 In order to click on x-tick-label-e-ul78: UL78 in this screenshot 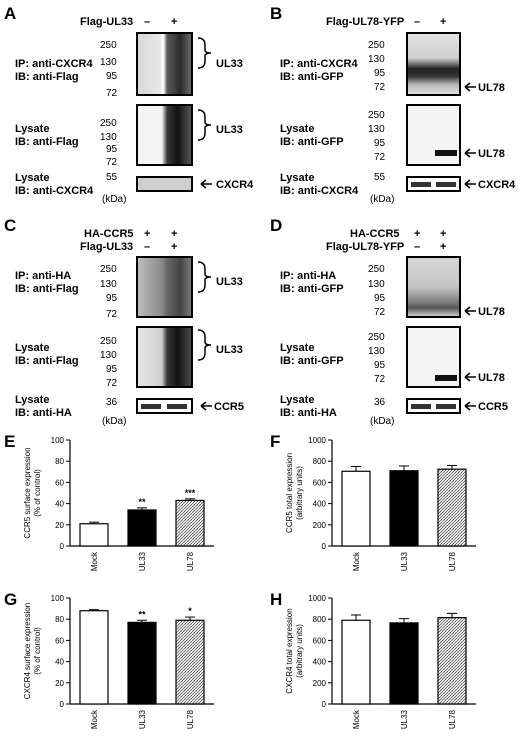, I will do `click(190, 561)`.